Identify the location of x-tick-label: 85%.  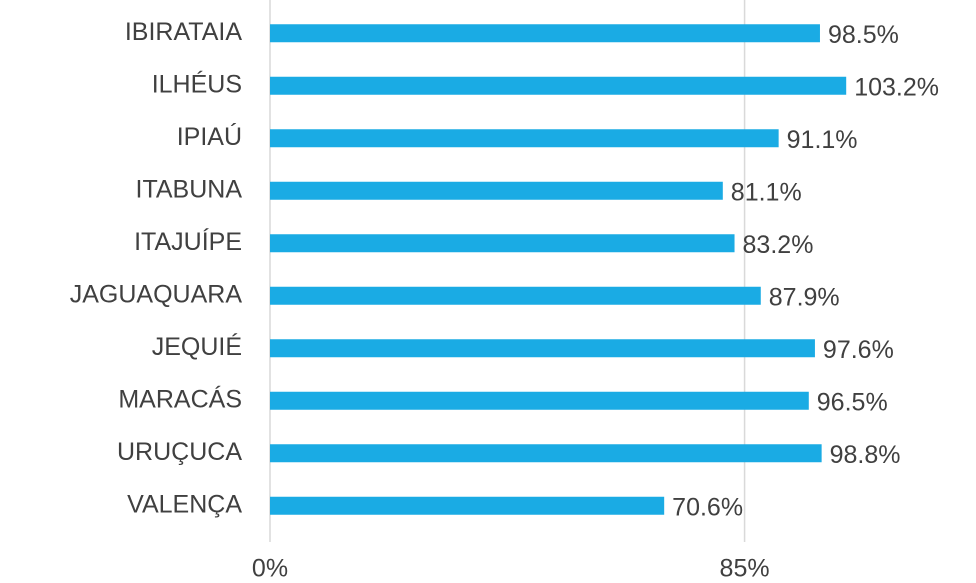
(745, 569).